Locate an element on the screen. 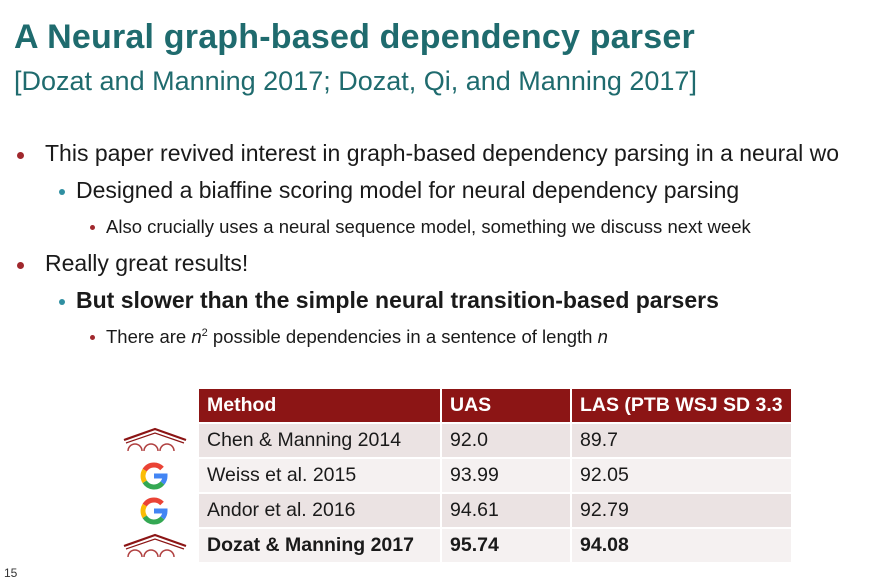 The image size is (887, 580). column-header-method: Method is located at coordinates (320, 406).